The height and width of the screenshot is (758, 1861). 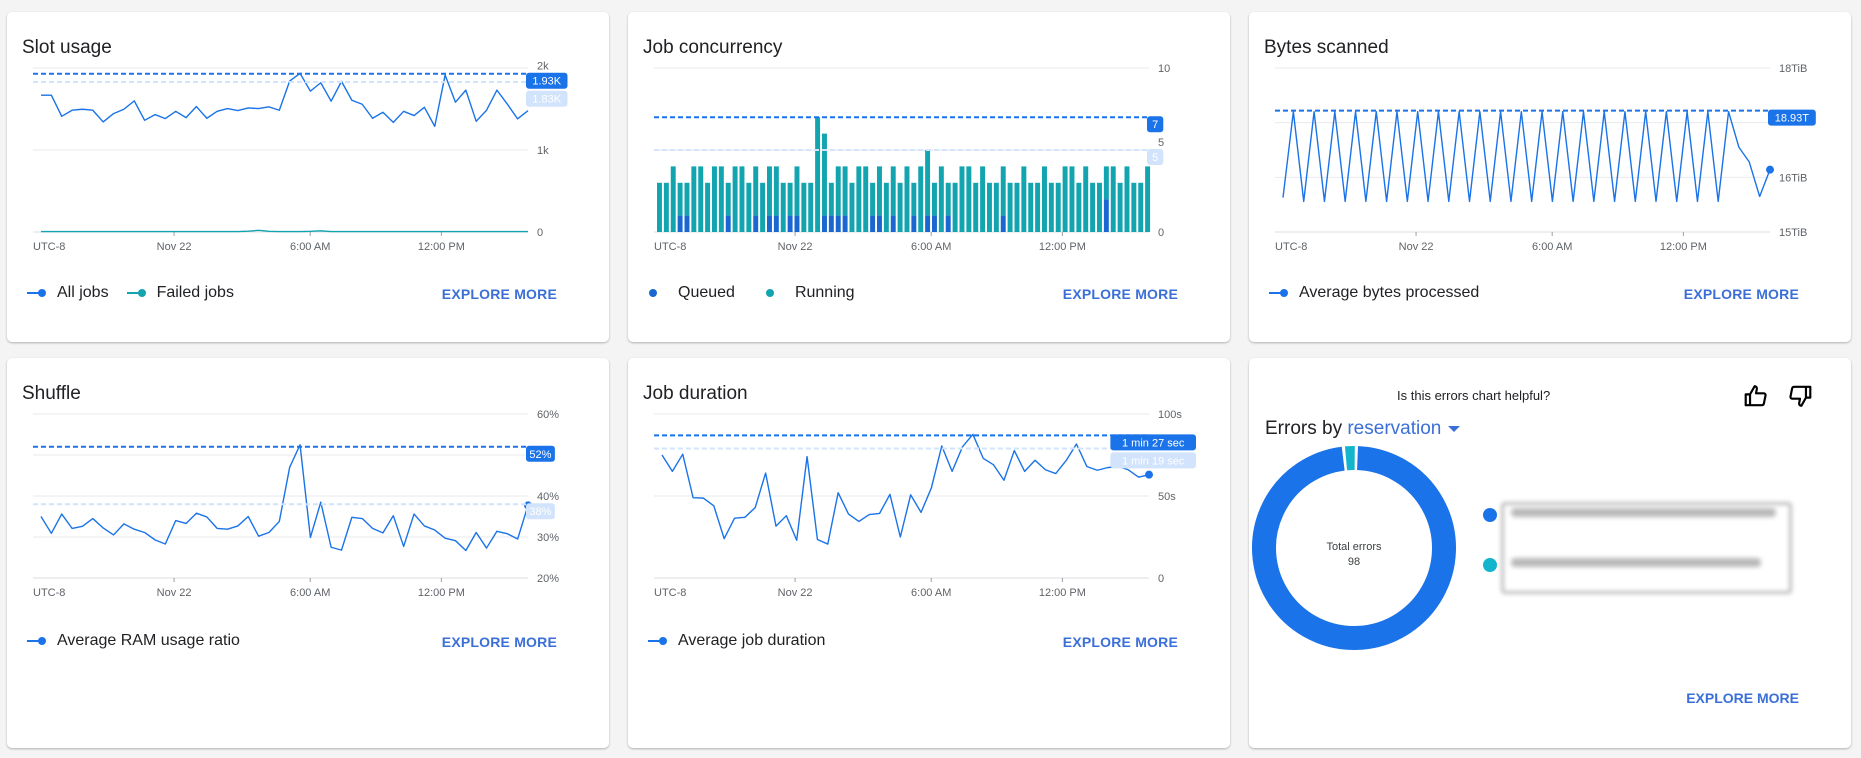 I want to click on series-end-point, so click(x=1149, y=474).